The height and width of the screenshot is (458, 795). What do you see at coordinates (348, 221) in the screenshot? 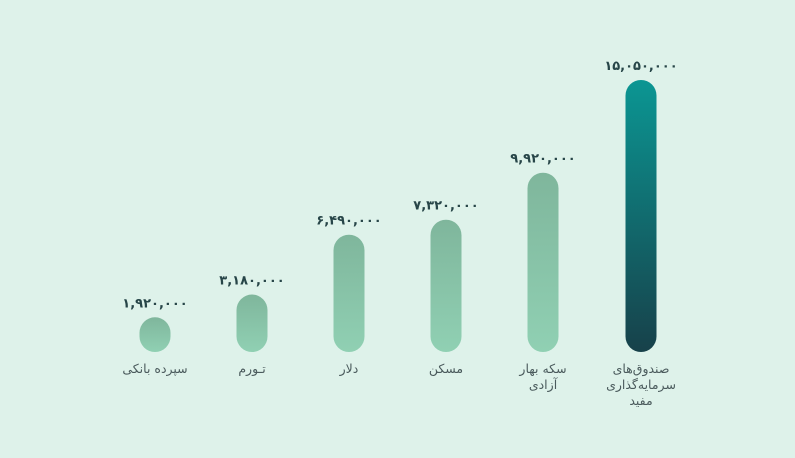
I see `value-label-3: ۶,۴۹۰,۰۰۰` at bounding box center [348, 221].